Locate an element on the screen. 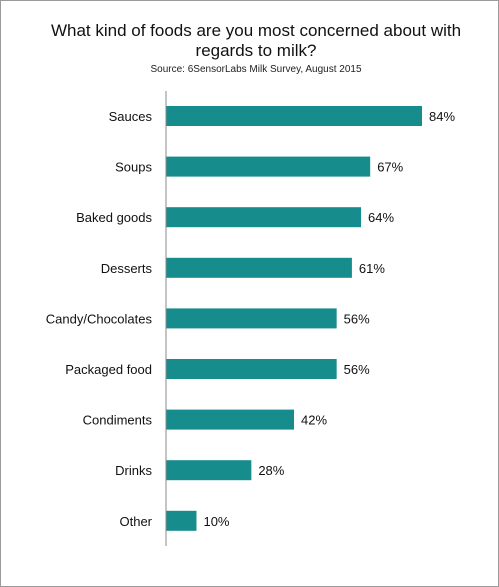 The height and width of the screenshot is (587, 499). value-label-soups: 67% is located at coordinates (390, 167).